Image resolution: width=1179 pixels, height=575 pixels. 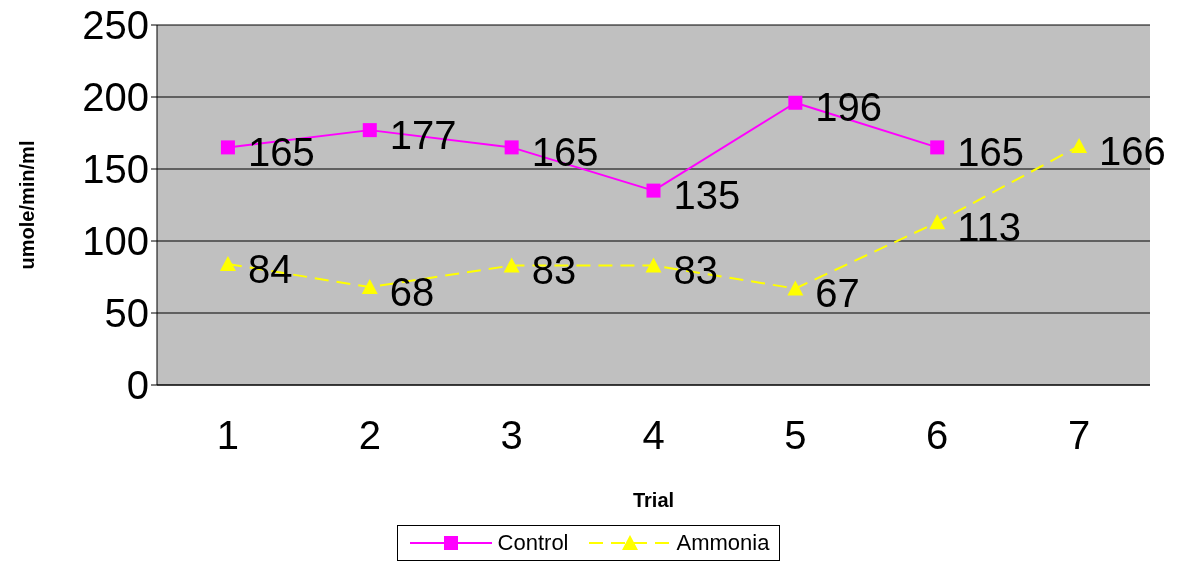 I want to click on x-tick-label: 5, so click(x=795, y=435).